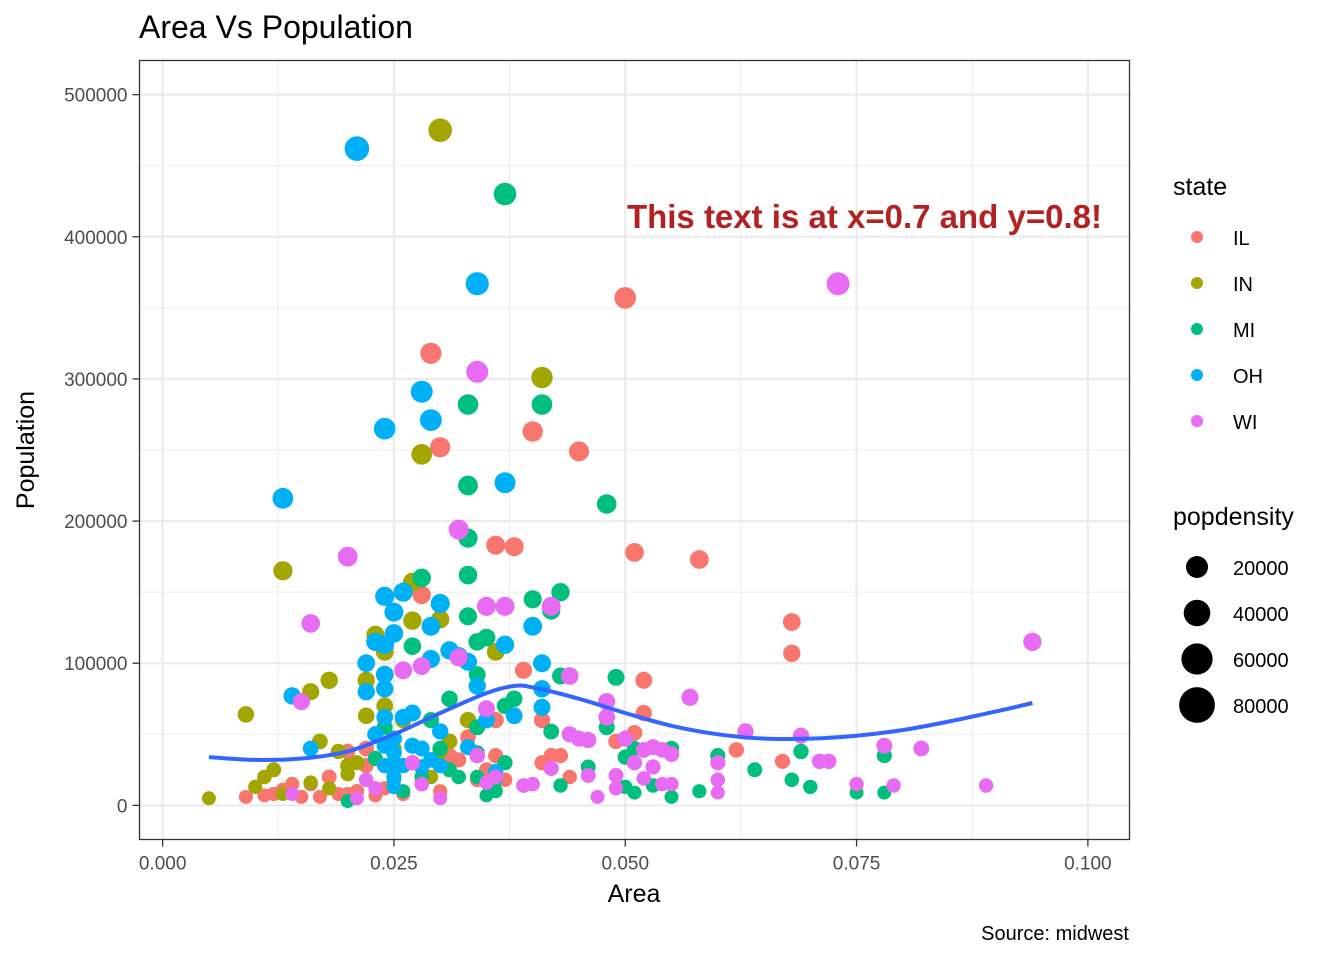 This screenshot has height=960, width=1344. What do you see at coordinates (857, 864) in the screenshot?
I see `x-tick-label: 0.075` at bounding box center [857, 864].